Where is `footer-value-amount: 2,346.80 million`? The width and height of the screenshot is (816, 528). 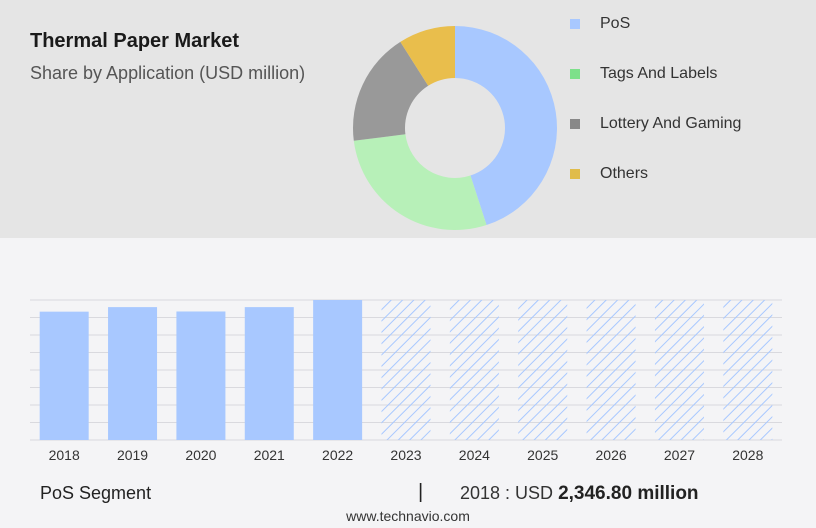 footer-value-amount: 2,346.80 million is located at coordinates (628, 493).